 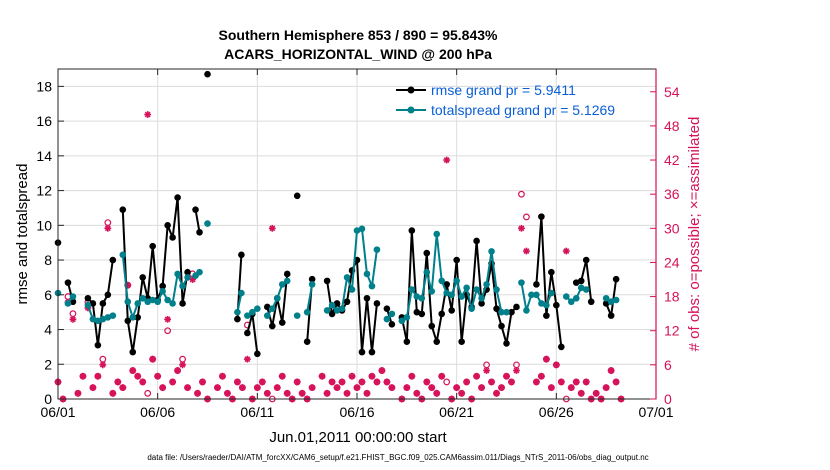 I want to click on y-tick-label-right: 48, so click(x=672, y=126).